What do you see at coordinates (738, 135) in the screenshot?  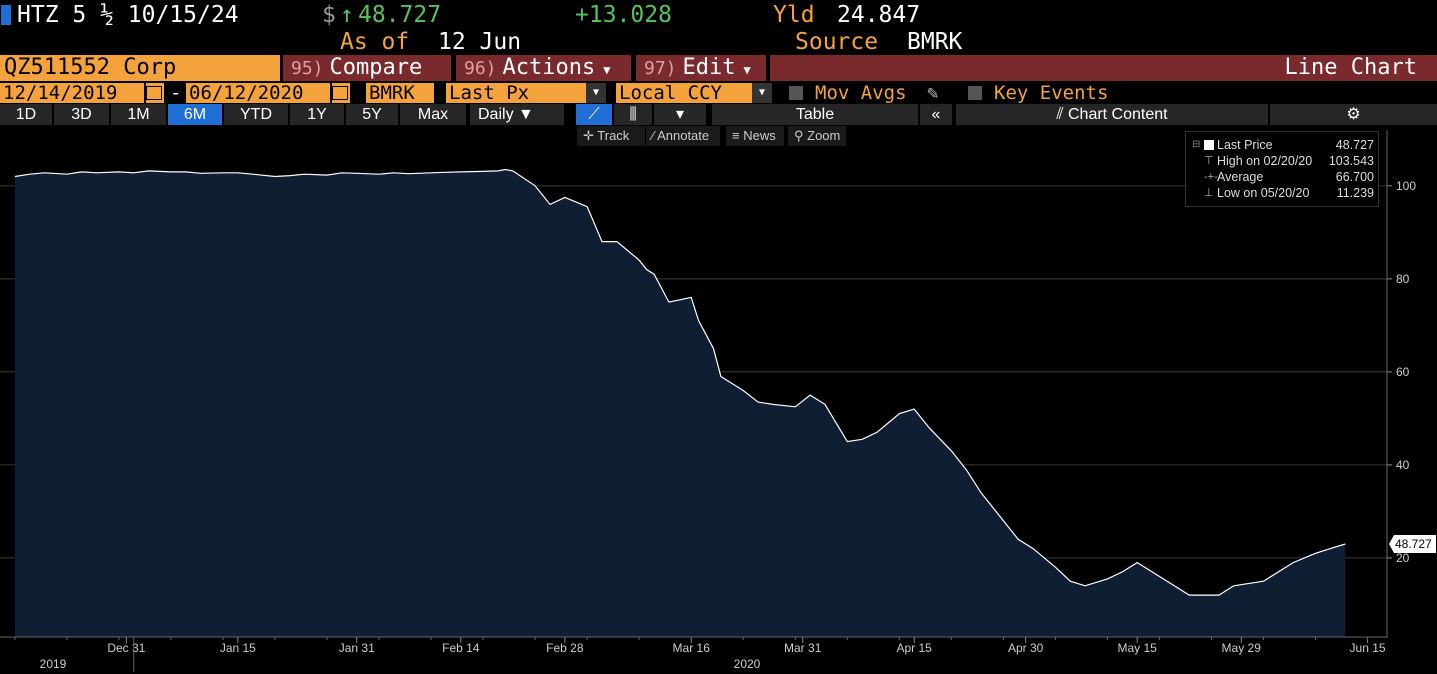 I see `news-icon: ≡` at bounding box center [738, 135].